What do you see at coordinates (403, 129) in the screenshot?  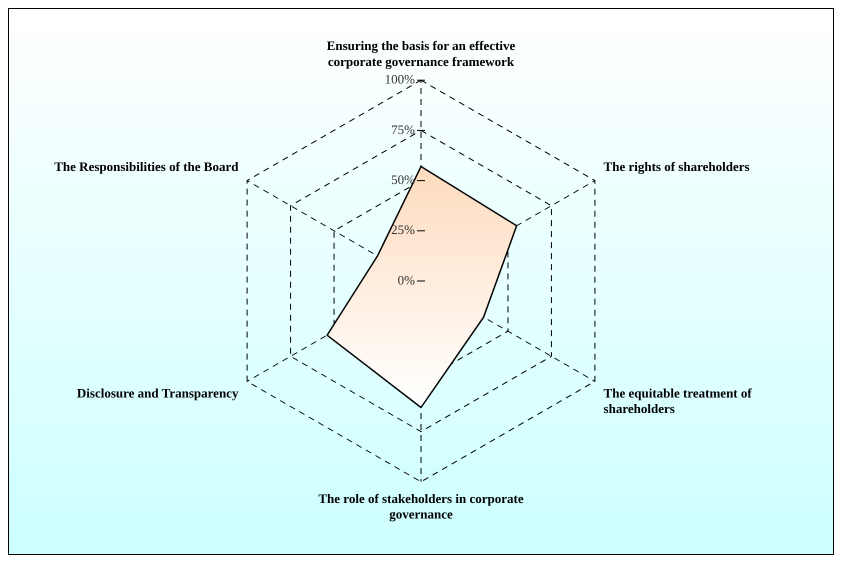 I see `y-tick-label: 75%` at bounding box center [403, 129].